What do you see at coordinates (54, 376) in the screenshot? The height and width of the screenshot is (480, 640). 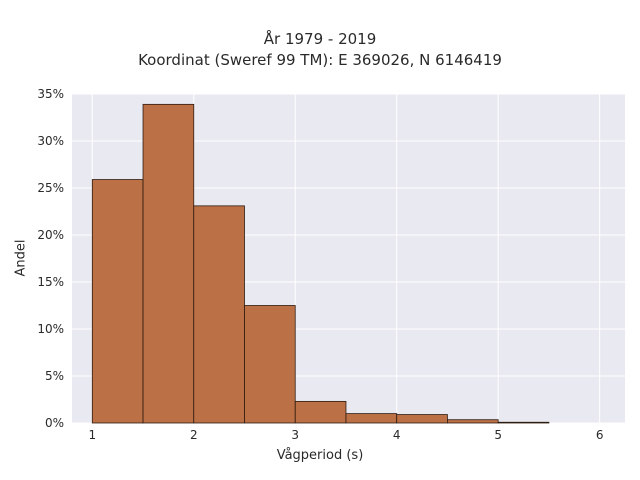 I see `y-tick-label: 5%` at bounding box center [54, 376].